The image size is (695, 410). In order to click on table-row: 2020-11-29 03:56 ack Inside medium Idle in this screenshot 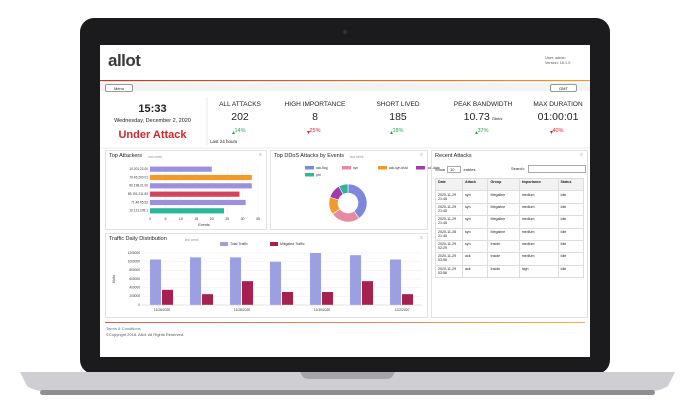, I will do `click(510, 259)`.